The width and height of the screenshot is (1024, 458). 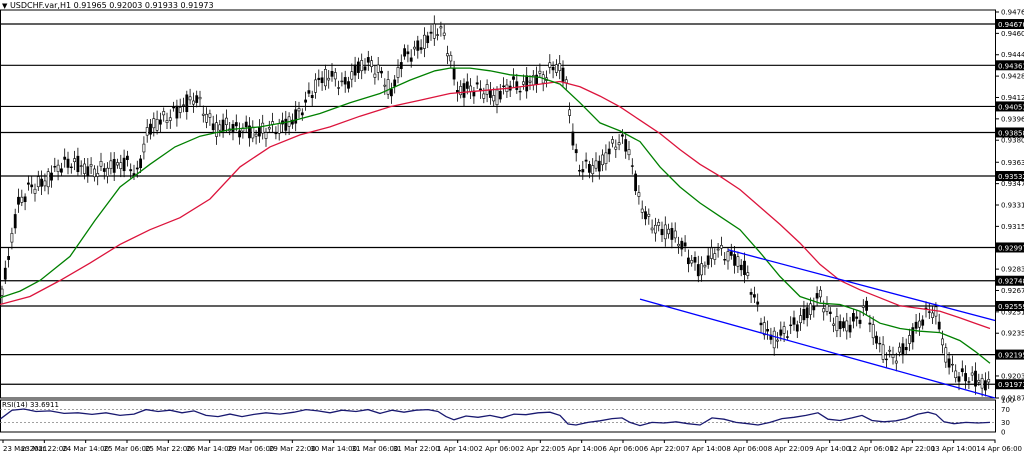 I want to click on level-price-tag-label: 0.94053, so click(x=1011, y=107).